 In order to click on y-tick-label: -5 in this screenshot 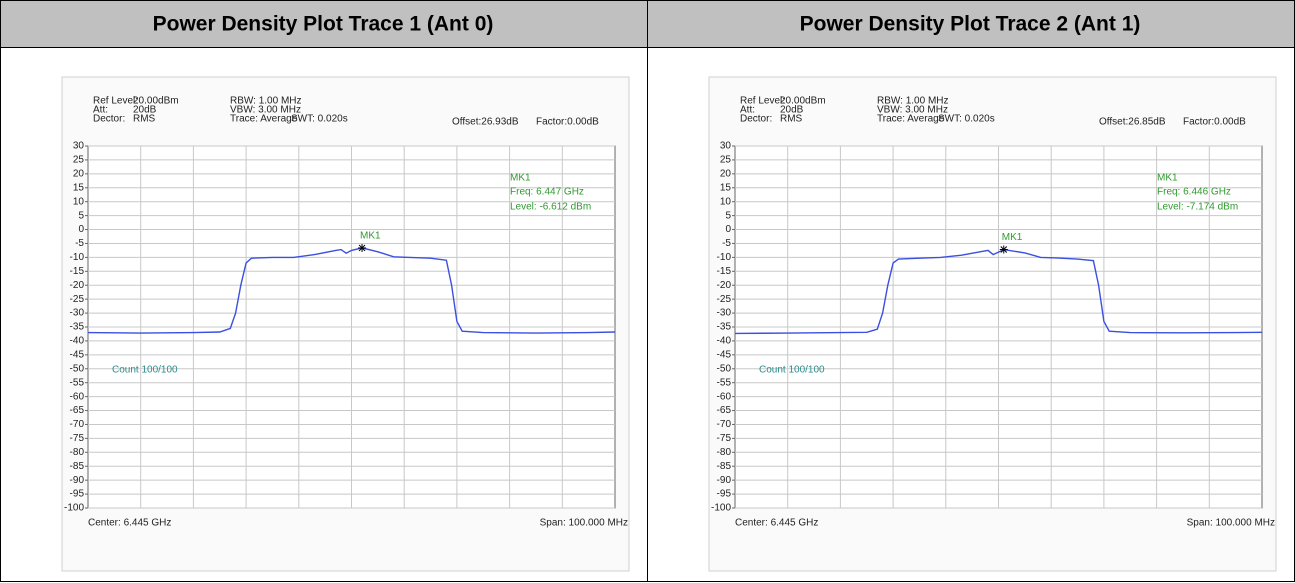, I will do `click(726, 243)`.